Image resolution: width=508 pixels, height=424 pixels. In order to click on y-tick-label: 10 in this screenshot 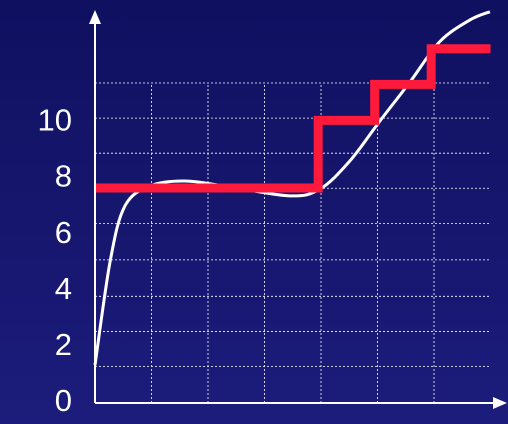, I will do `click(55, 119)`.